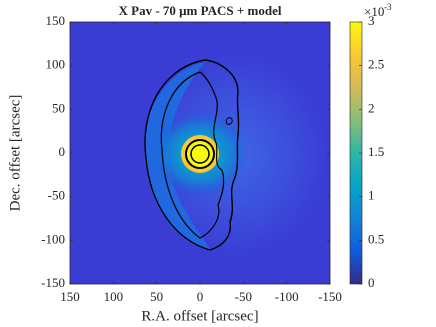  Describe the element at coordinates (199, 316) in the screenshot. I see `x-axis-label: R.A. offset [arcsec]` at that location.